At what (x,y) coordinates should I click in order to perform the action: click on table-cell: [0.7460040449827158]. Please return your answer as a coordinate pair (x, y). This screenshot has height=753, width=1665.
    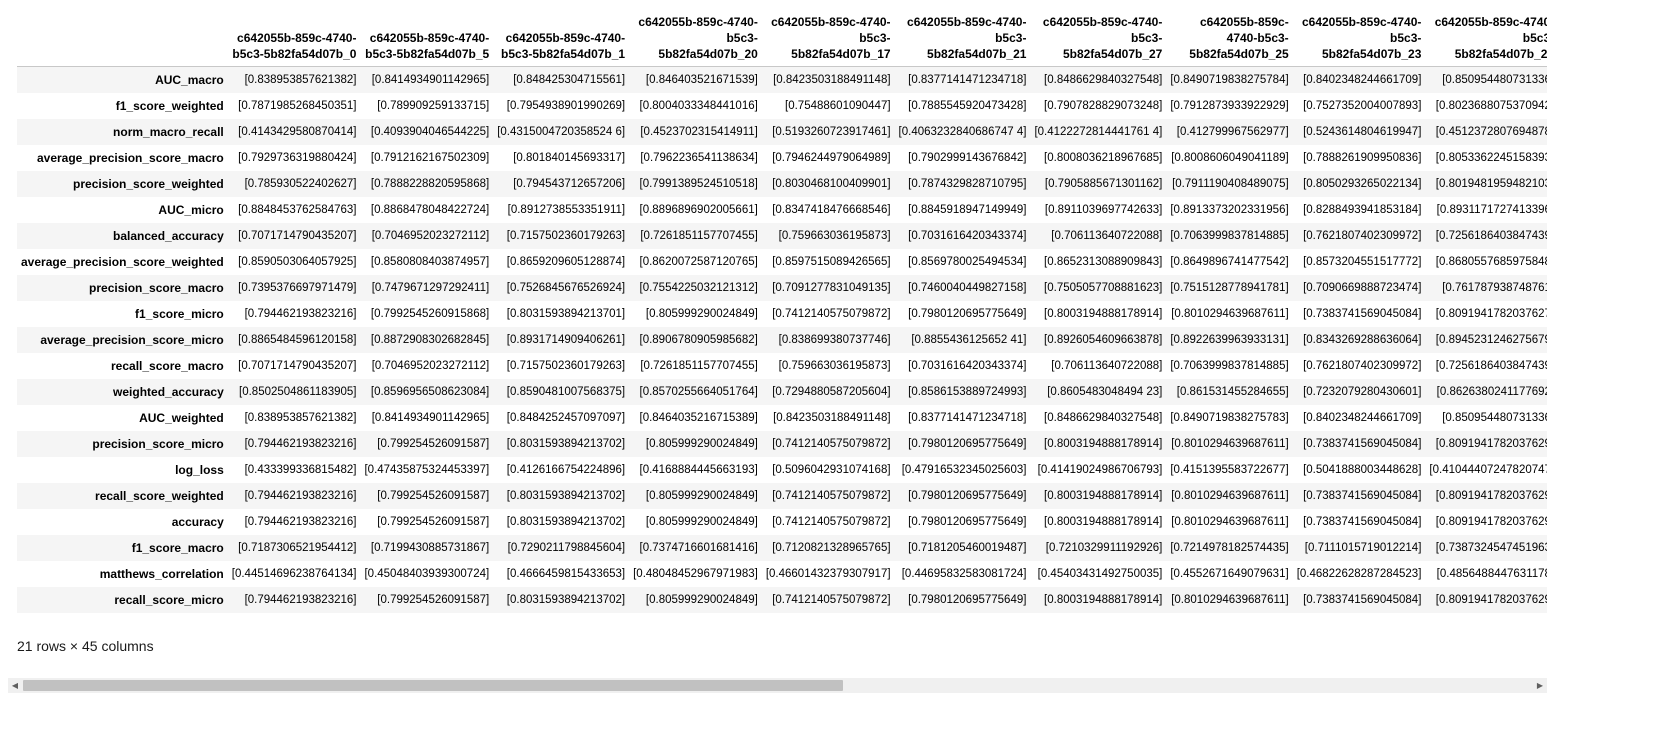
    Looking at the image, I should click on (967, 288).